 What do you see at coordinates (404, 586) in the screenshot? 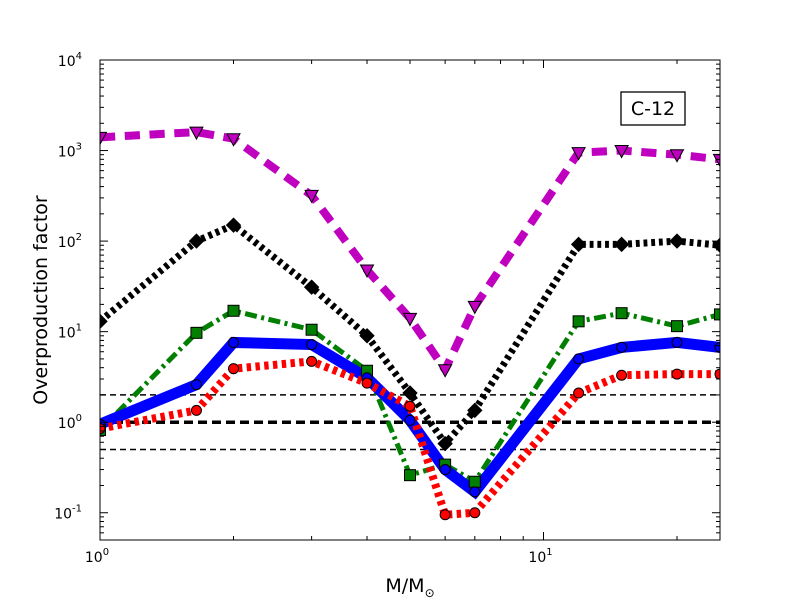
I see `x-axis-title-text: M/M` at bounding box center [404, 586].